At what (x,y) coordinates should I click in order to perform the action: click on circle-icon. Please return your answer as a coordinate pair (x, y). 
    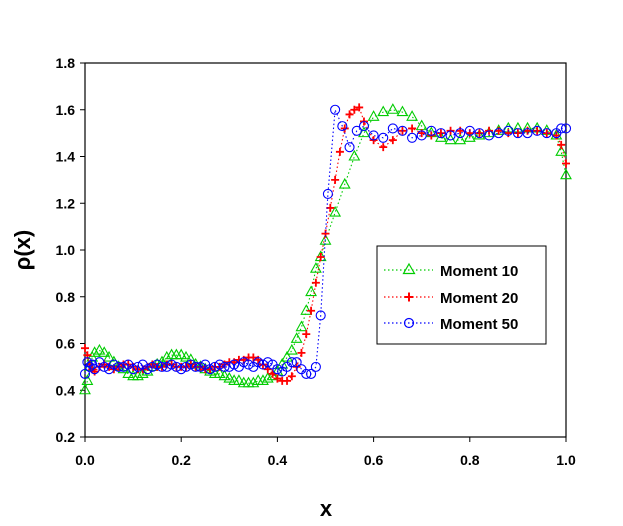
    Looking at the image, I should click on (409, 323).